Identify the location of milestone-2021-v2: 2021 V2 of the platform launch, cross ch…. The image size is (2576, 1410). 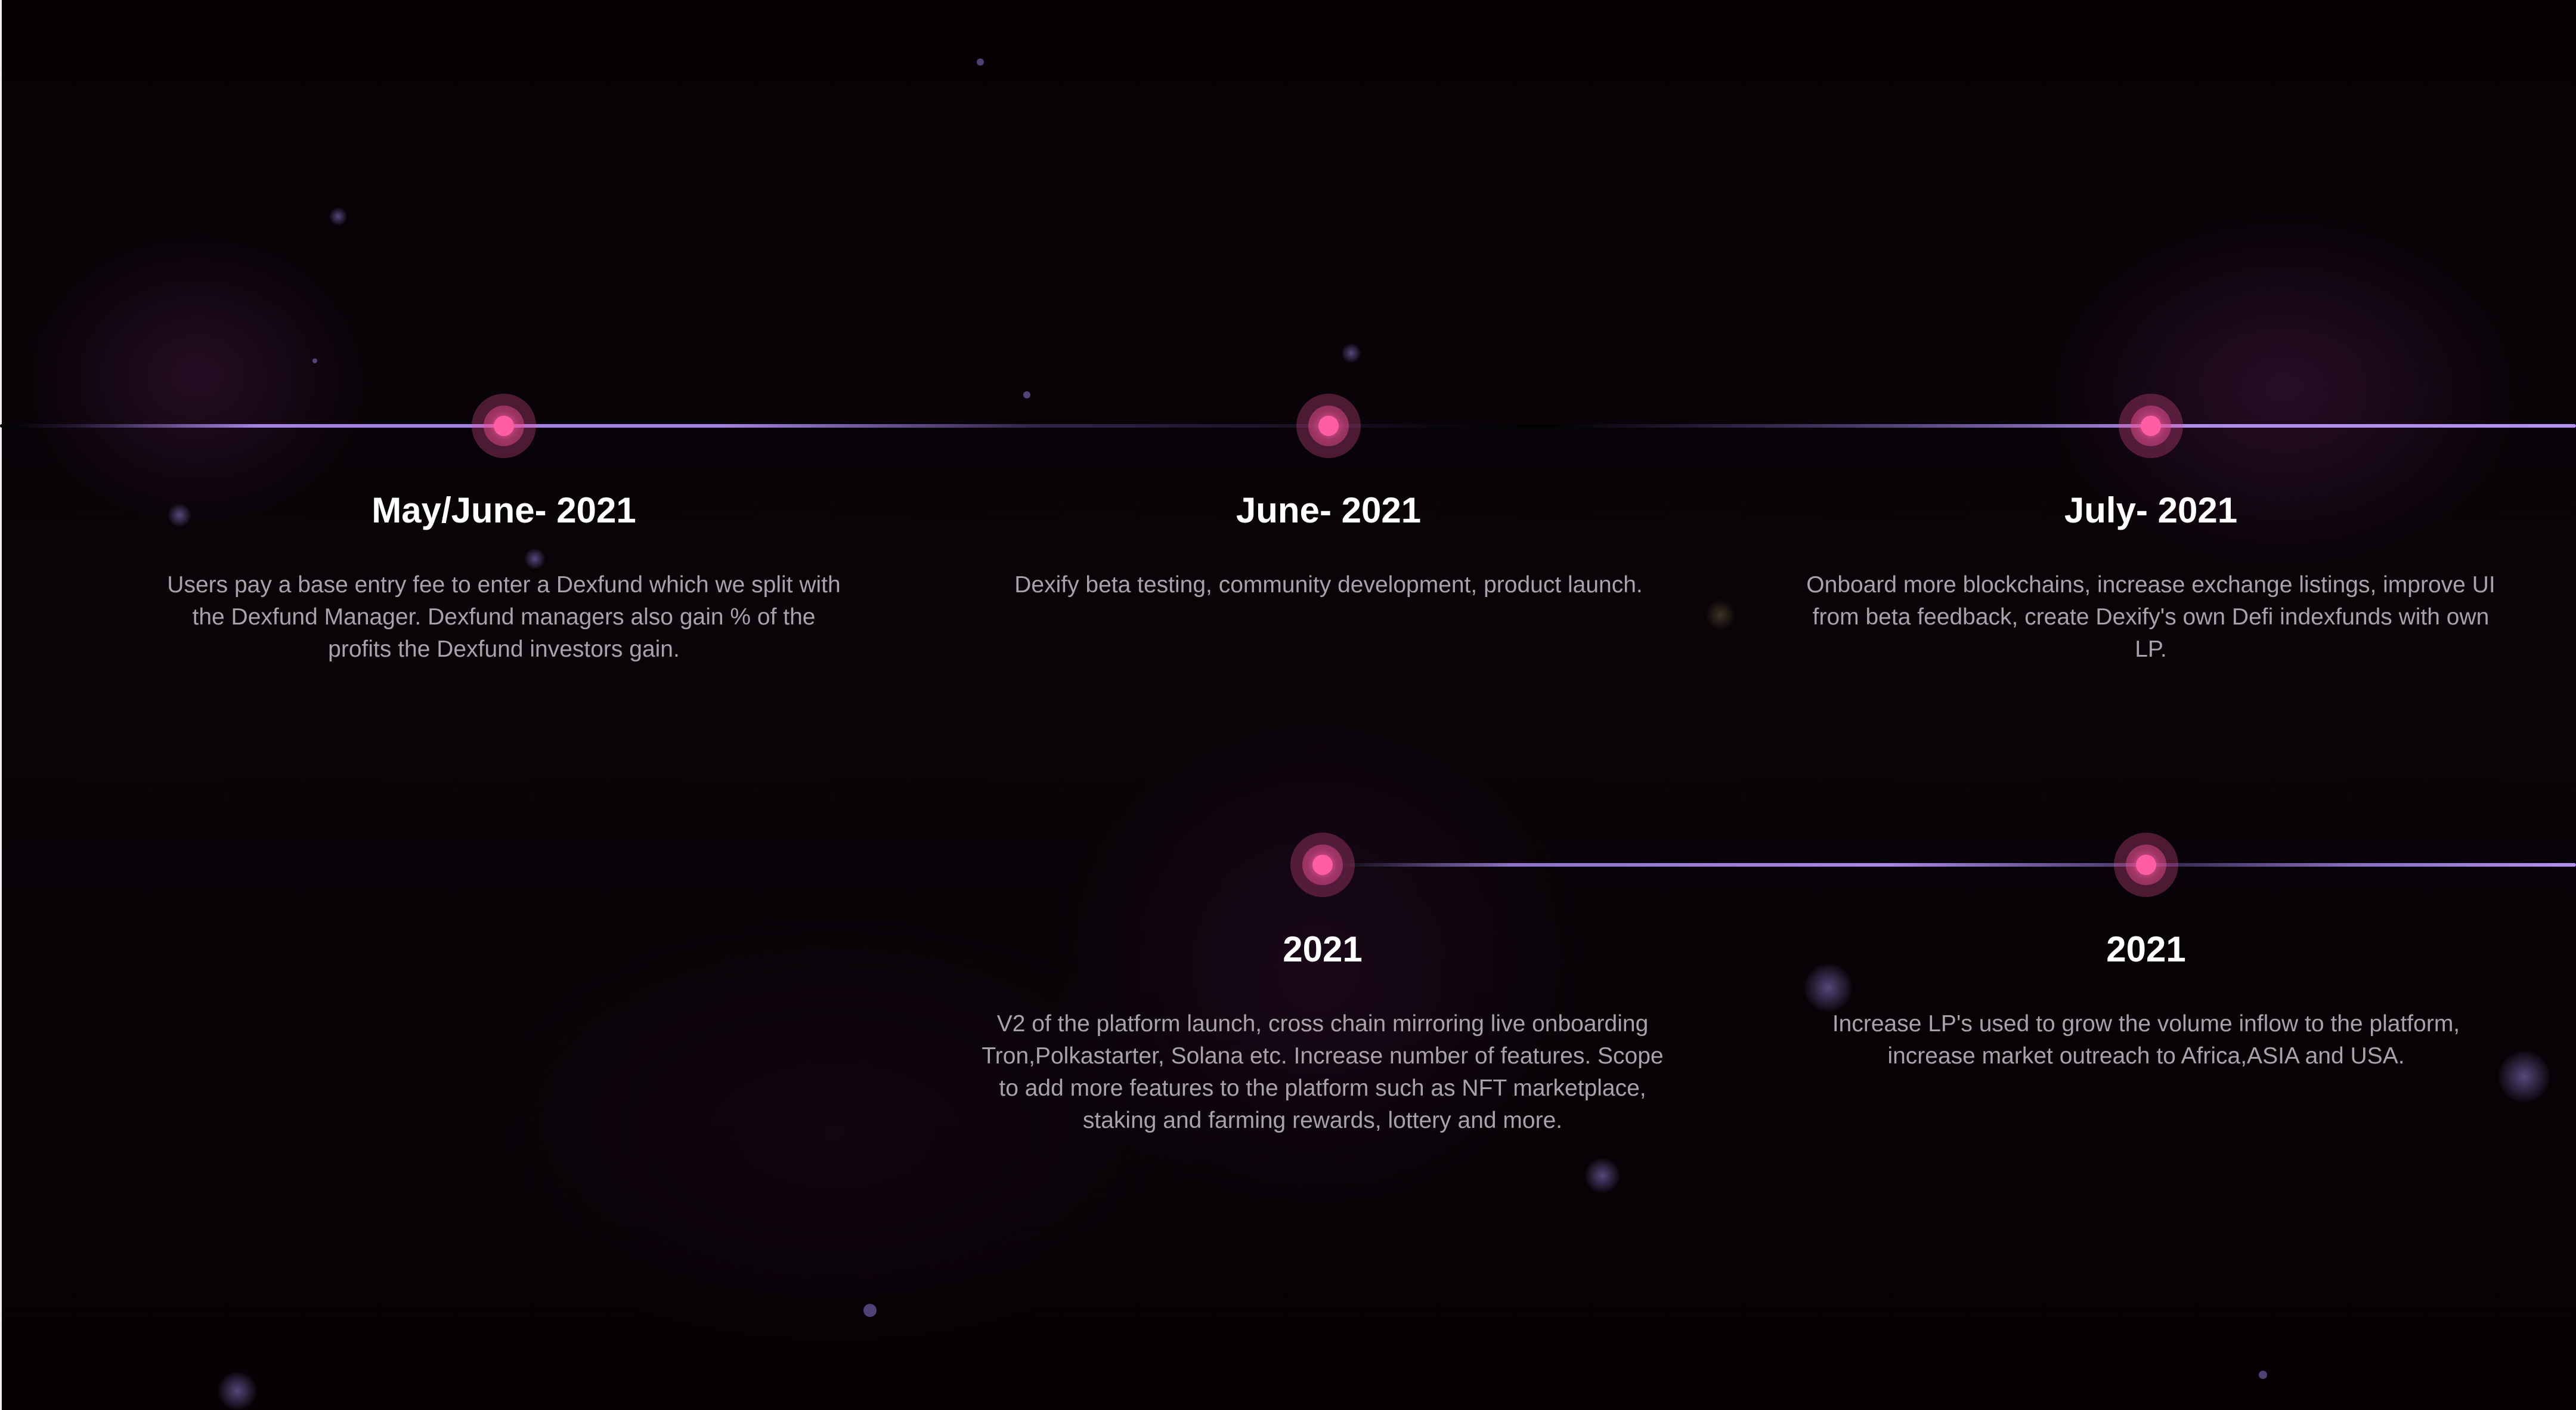
(1323, 985).